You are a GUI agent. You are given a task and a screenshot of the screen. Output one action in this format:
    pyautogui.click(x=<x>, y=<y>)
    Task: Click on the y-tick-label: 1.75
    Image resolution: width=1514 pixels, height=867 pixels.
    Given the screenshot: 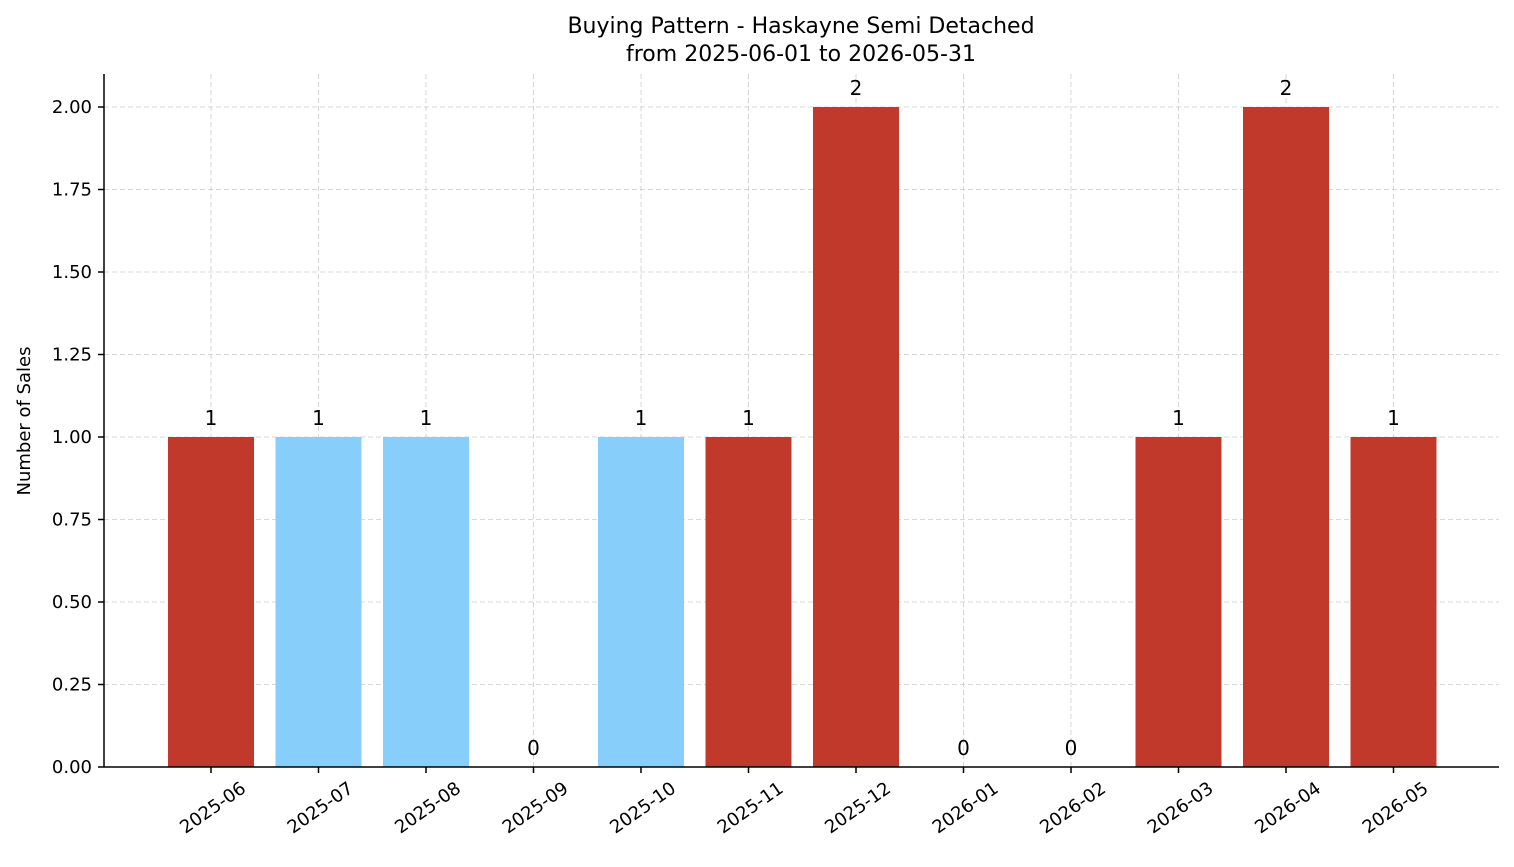 What is the action you would take?
    pyautogui.click(x=72, y=190)
    